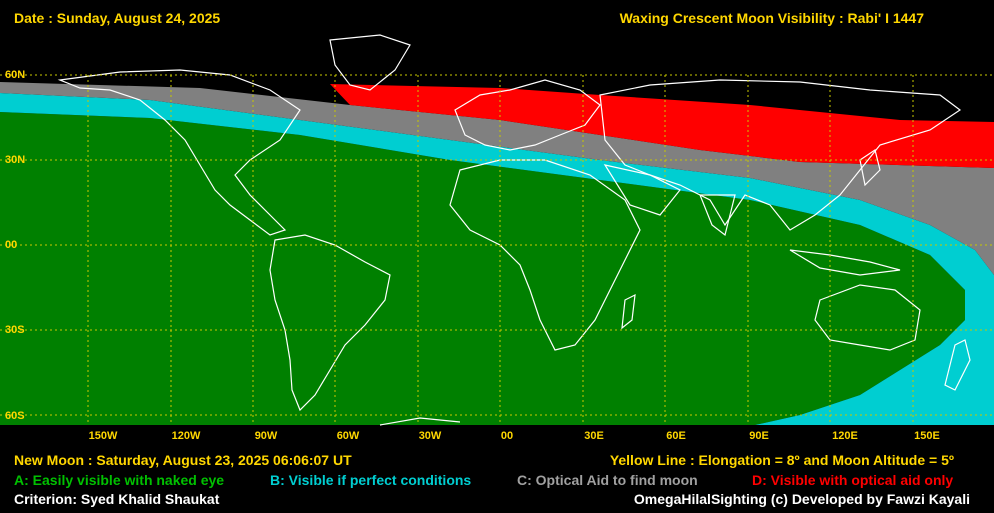 This screenshot has height=513, width=994. Describe the element at coordinates (266, 436) in the screenshot. I see `lon-label: 90W` at that location.